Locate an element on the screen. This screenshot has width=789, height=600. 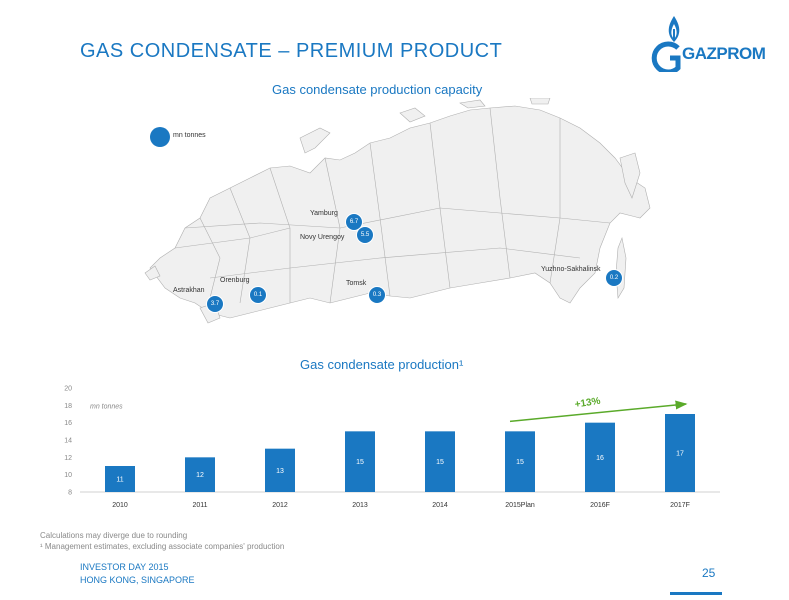
legend-bubble is located at coordinates (160, 137).